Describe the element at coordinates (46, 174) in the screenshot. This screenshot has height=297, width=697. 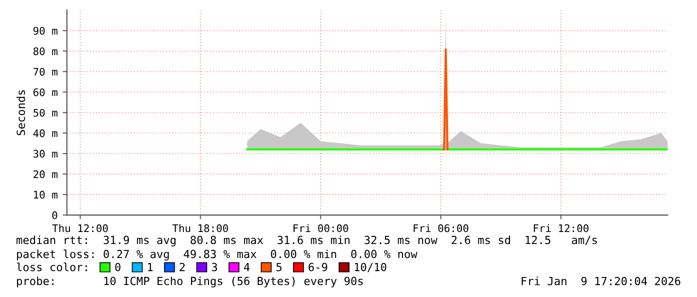
I see `y-tick-label: 20 m` at that location.